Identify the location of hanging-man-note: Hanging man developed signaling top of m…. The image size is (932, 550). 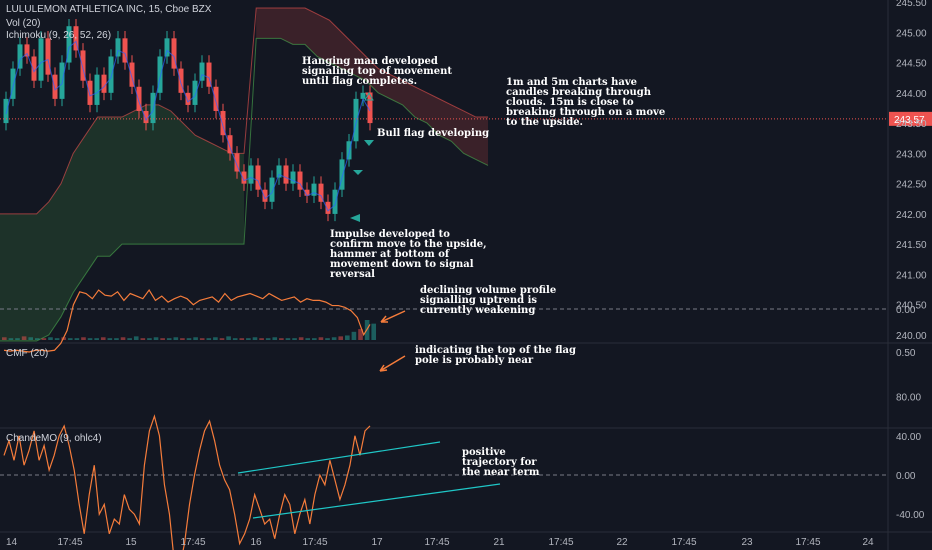
(377, 71).